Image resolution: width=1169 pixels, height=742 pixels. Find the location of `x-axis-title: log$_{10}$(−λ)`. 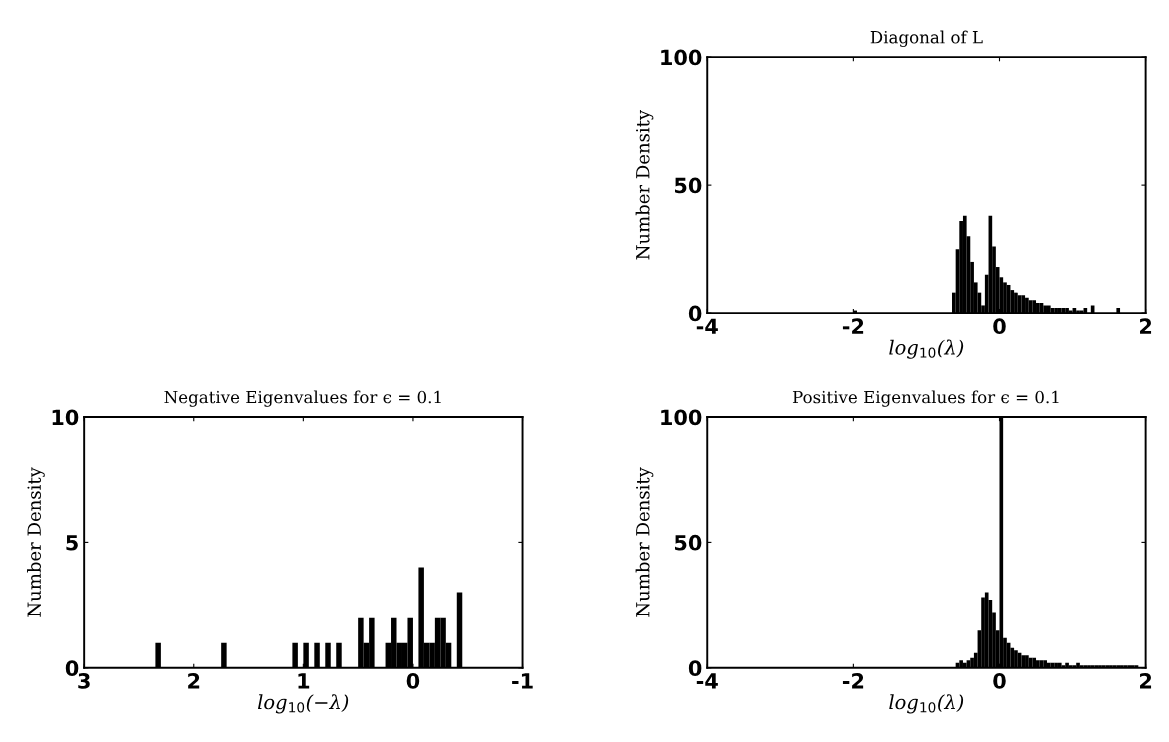

x-axis-title: log$_{10}$(−λ) is located at coordinates (303, 704).